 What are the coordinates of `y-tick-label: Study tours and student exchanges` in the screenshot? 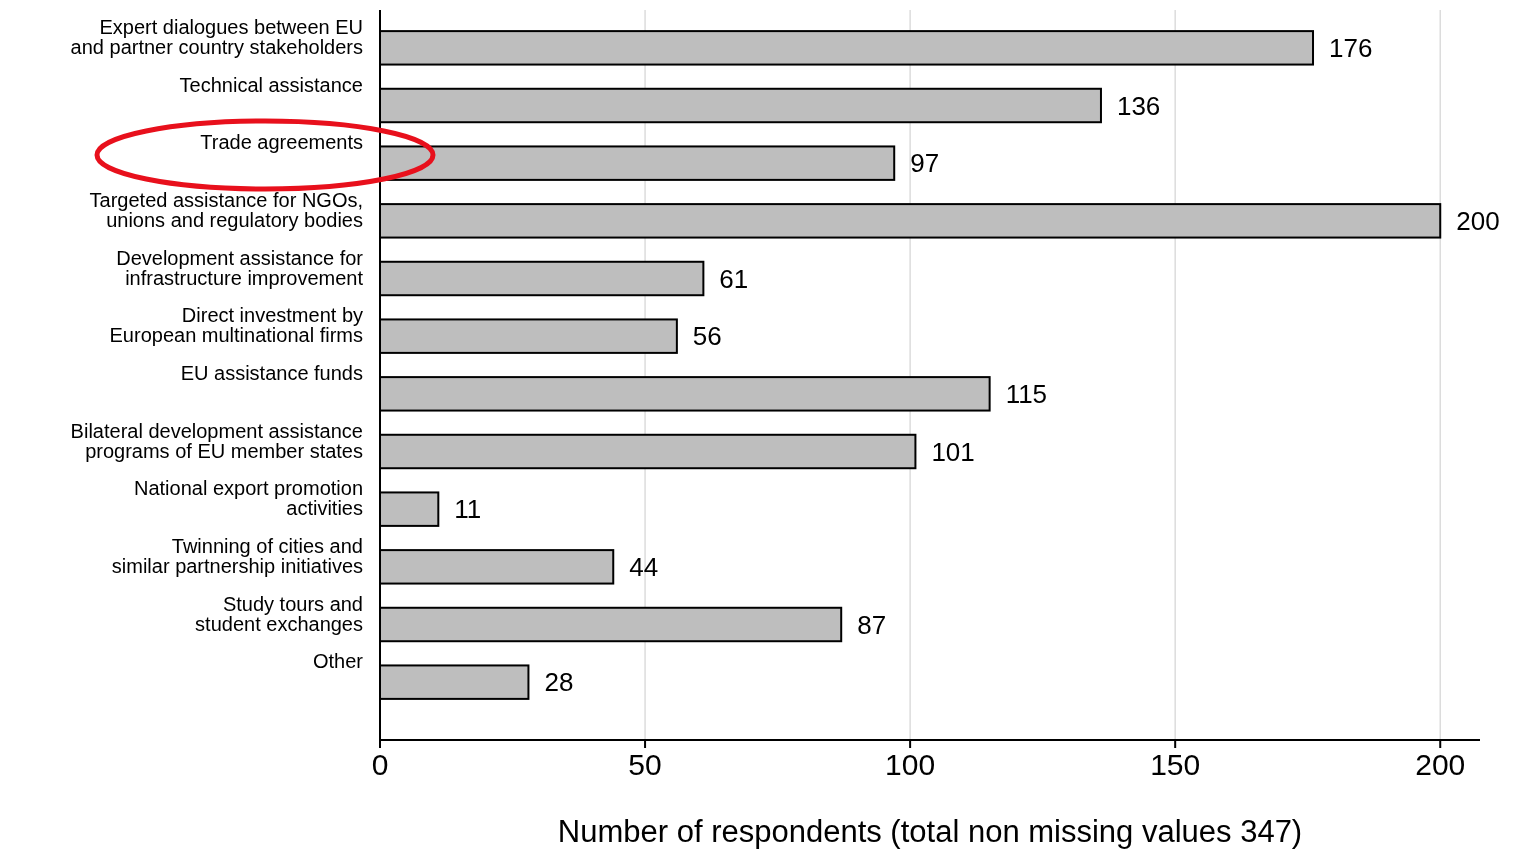 It's located at (279, 613).